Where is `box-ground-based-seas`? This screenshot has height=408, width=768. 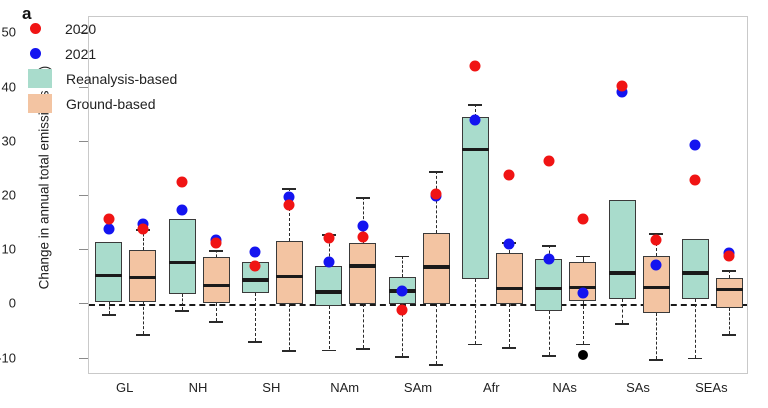 box-ground-based-seas is located at coordinates (729, 292).